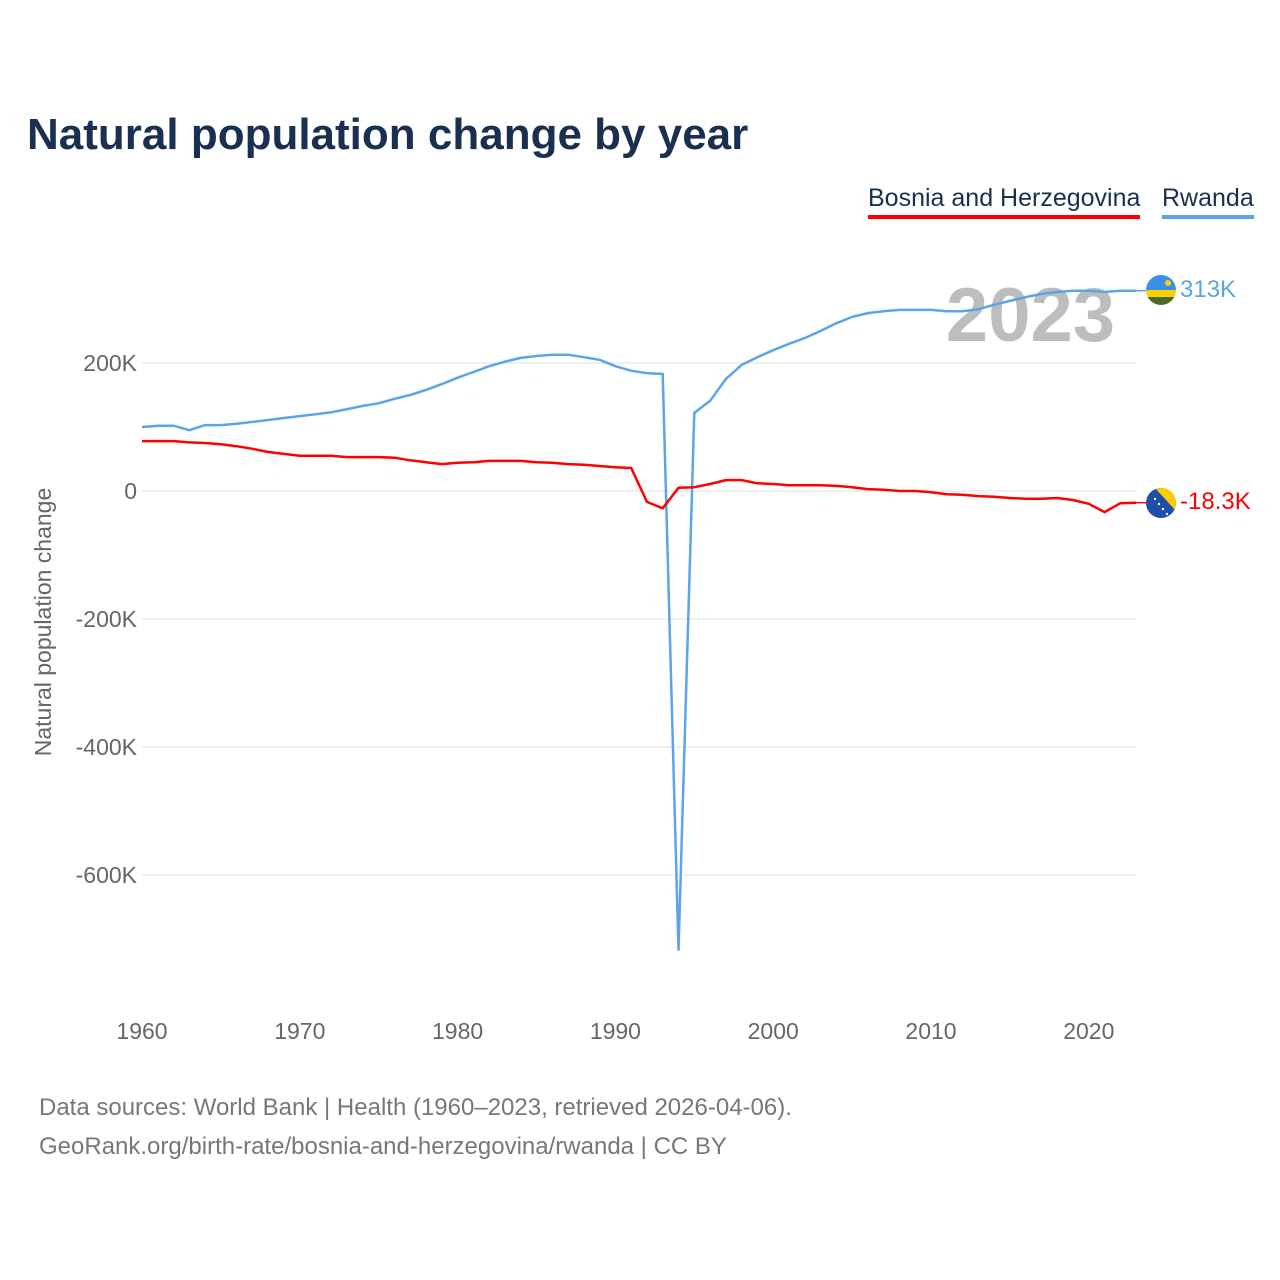  Describe the element at coordinates (1215, 501) in the screenshot. I see `bosnia-end-label: -18.3K` at that location.